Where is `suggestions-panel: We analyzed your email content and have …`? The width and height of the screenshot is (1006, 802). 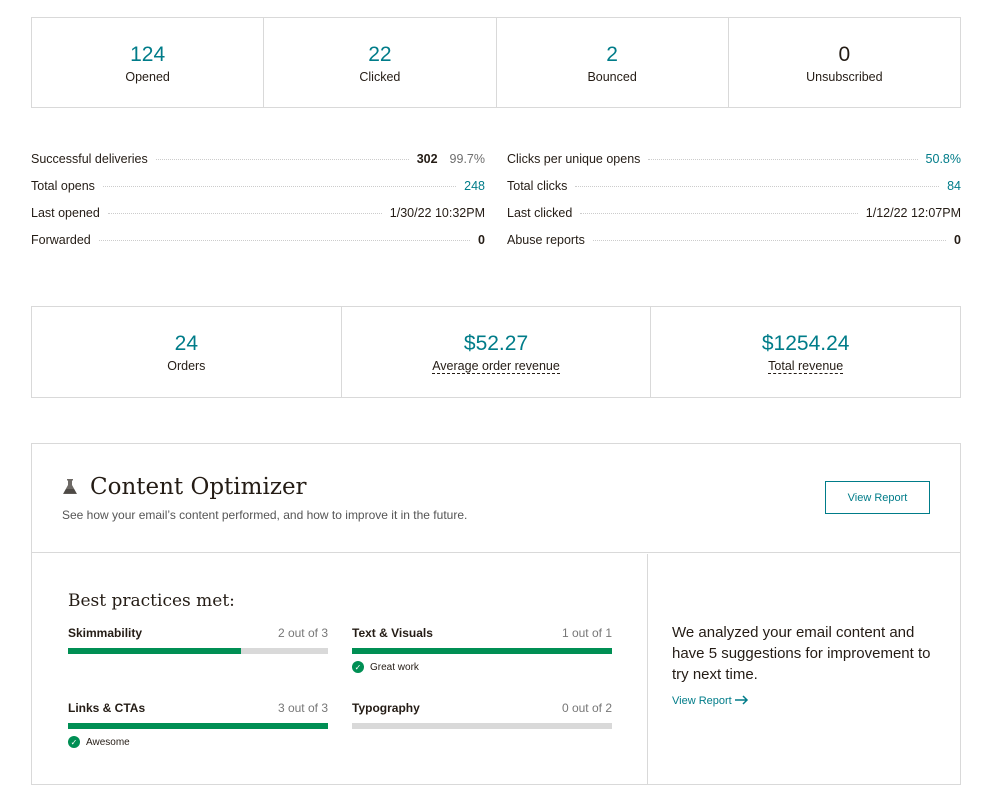
suggestions-panel: We analyzed your email content and have … is located at coordinates (807, 665).